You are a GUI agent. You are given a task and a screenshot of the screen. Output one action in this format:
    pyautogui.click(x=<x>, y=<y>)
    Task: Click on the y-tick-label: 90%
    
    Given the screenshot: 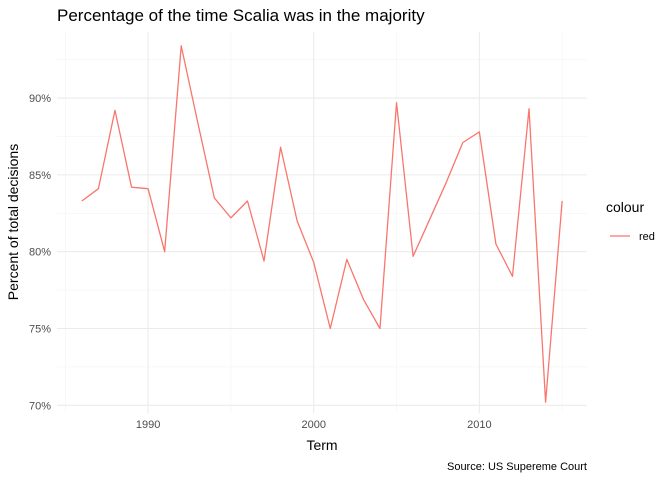 What is the action you would take?
    pyautogui.click(x=40, y=99)
    